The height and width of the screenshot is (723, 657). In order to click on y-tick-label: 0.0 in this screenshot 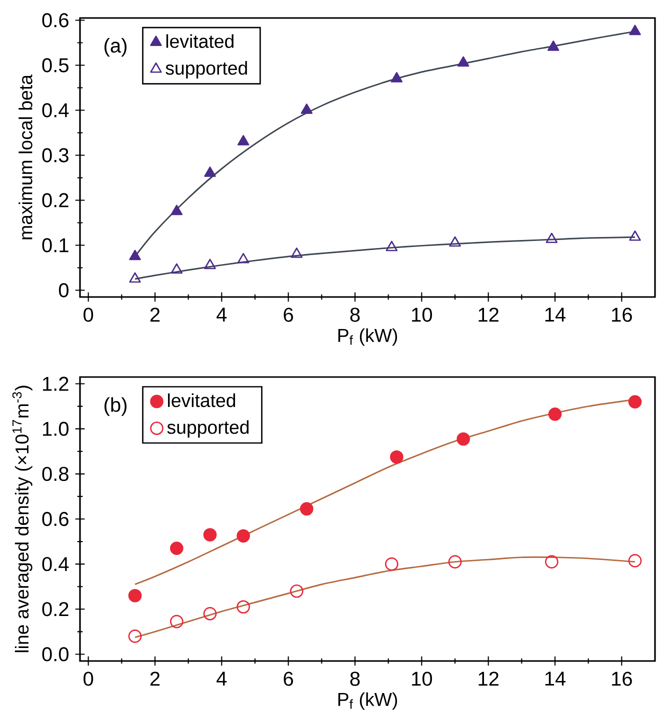, I will do `click(55, 654)`.